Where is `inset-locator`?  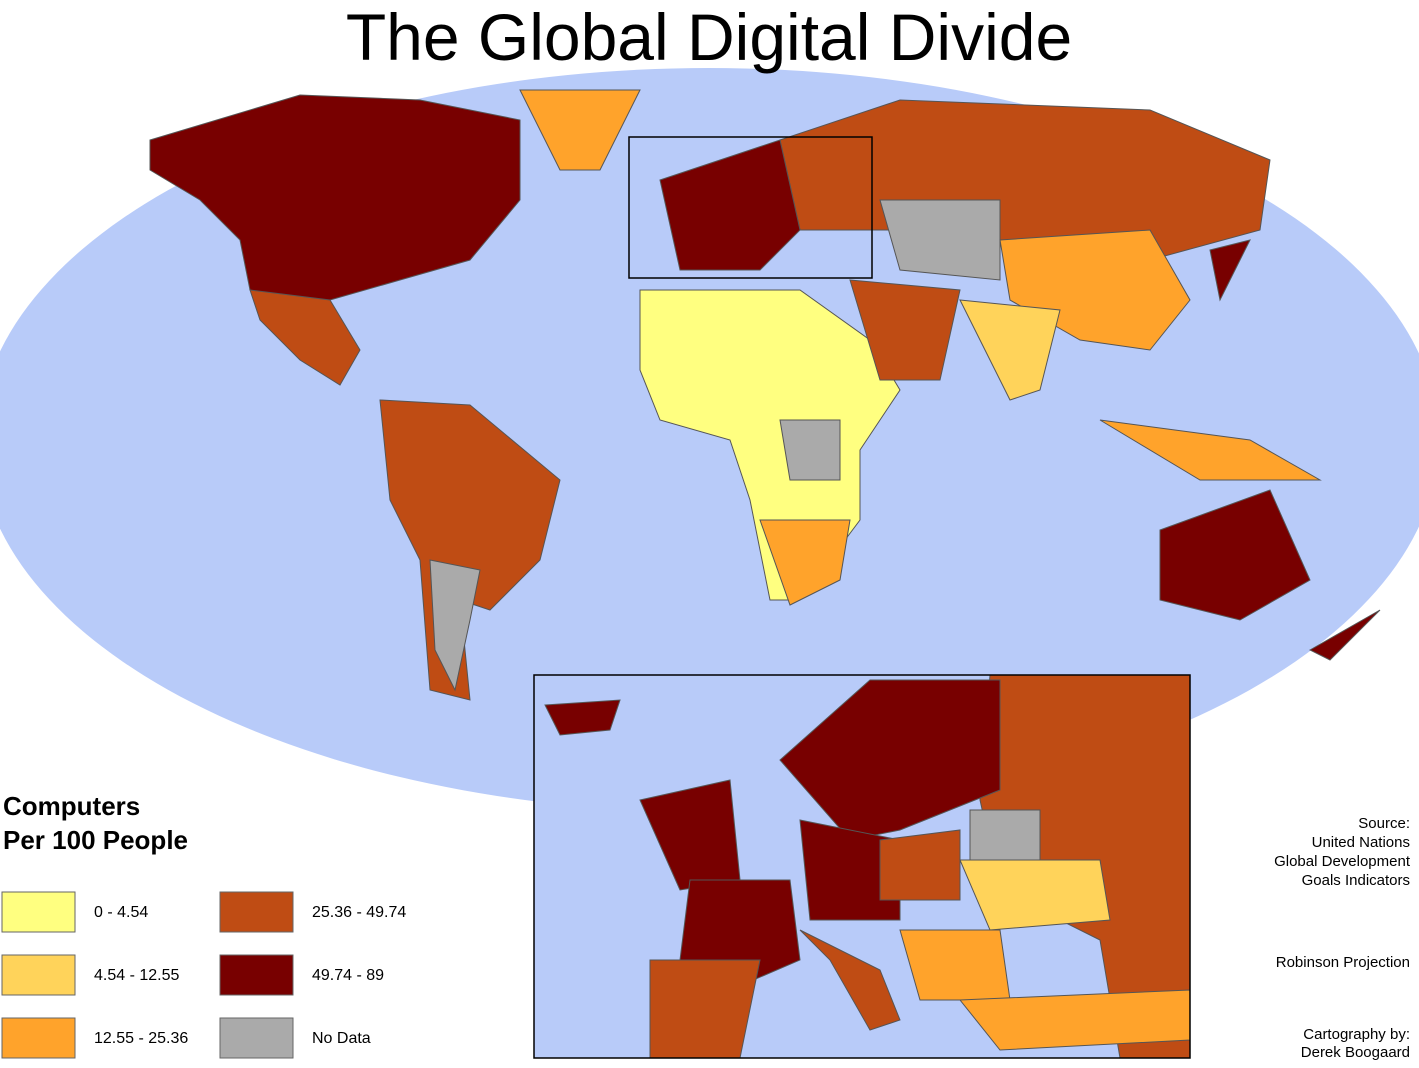 inset-locator is located at coordinates (750, 207).